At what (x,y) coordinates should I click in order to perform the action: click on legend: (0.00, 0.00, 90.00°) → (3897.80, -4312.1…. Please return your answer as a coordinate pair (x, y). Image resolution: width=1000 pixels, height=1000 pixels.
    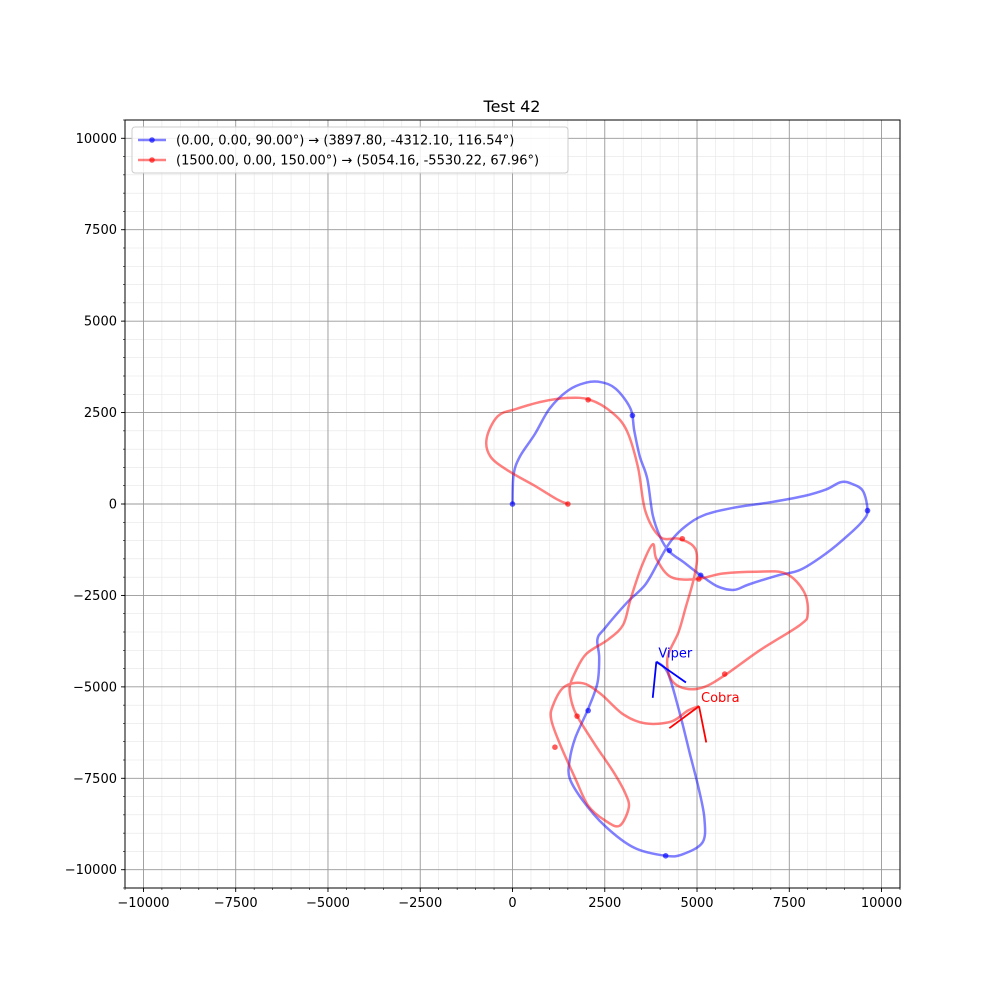
    Looking at the image, I should click on (350, 150).